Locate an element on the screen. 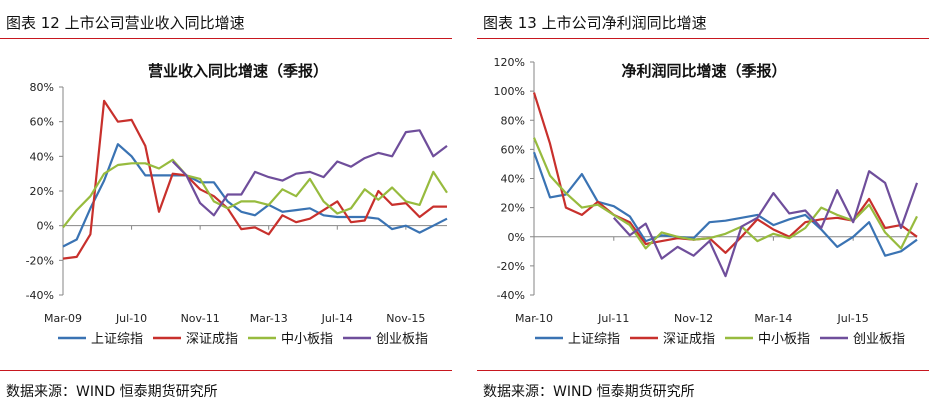  y-tick-label: 100% is located at coordinates (509, 91).